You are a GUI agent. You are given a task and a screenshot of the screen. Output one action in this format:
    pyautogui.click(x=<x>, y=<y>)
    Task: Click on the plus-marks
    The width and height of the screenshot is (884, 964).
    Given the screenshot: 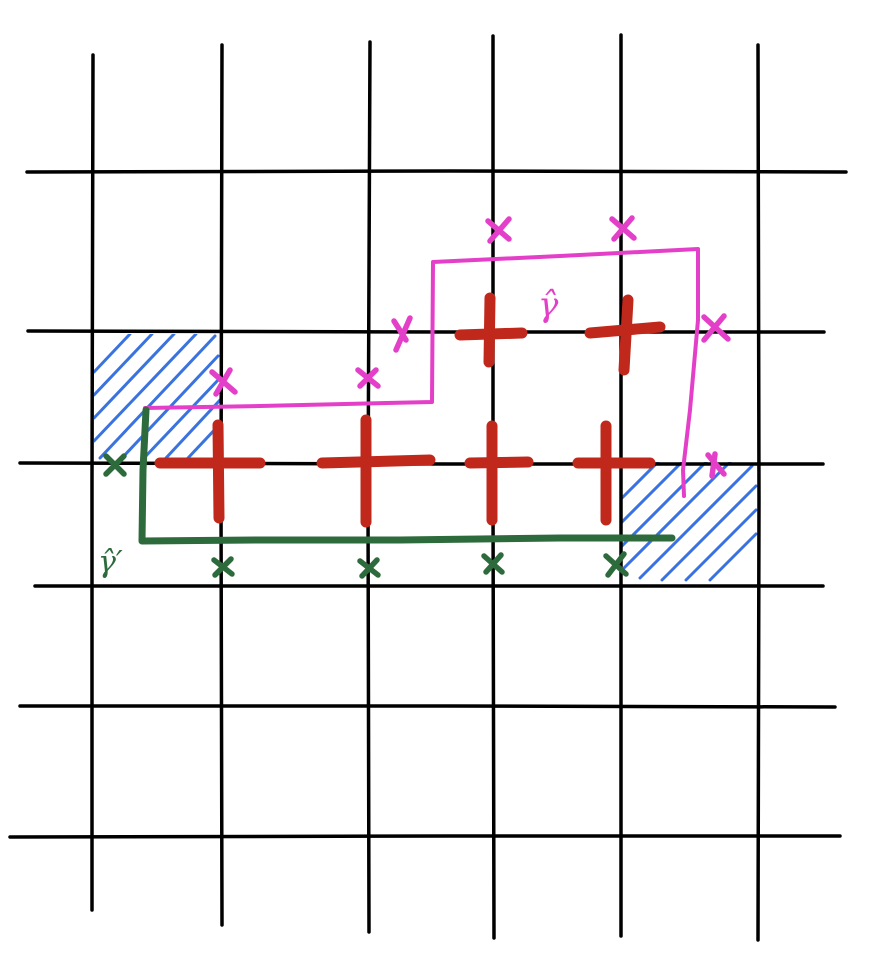 What is the action you would take?
    pyautogui.click(x=410, y=410)
    